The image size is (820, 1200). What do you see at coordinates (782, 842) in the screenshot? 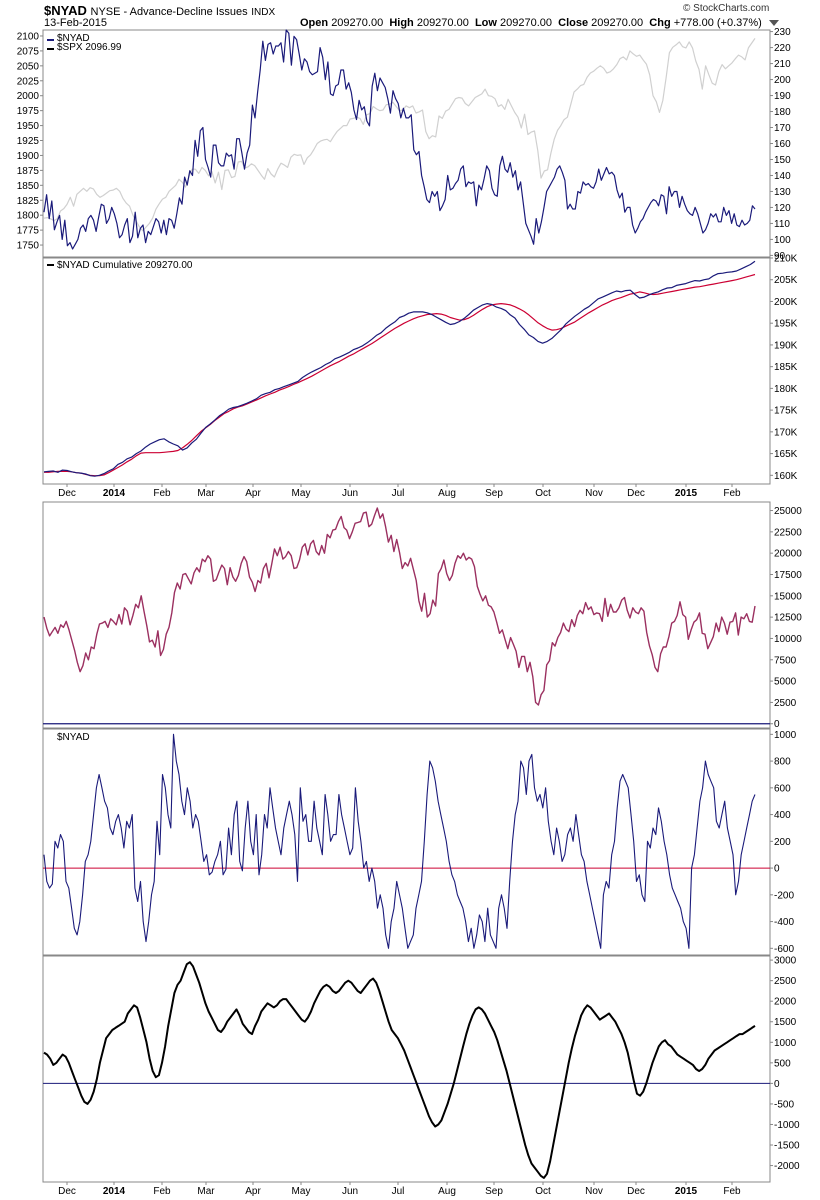
I see `oscillator-2-axis-tick-label: 200` at bounding box center [782, 842].